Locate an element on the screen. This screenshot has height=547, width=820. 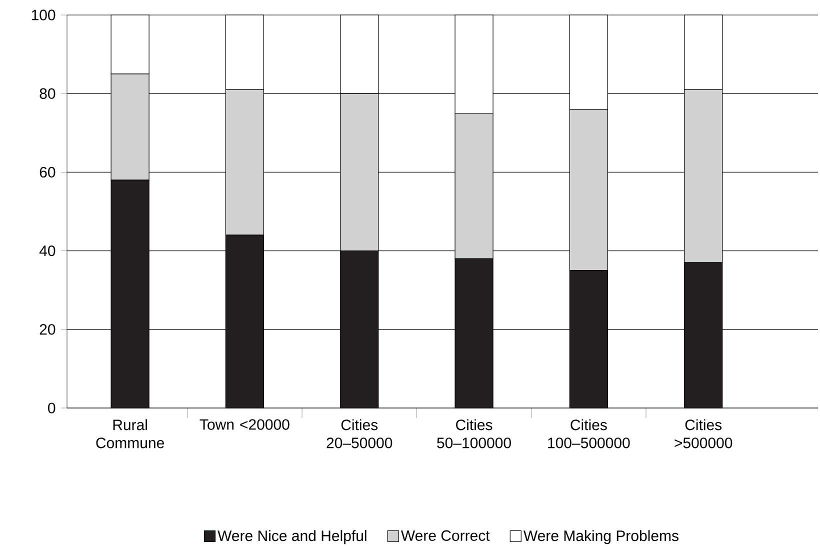
x-tick-label: Cities 100–500000 is located at coordinates (589, 433).